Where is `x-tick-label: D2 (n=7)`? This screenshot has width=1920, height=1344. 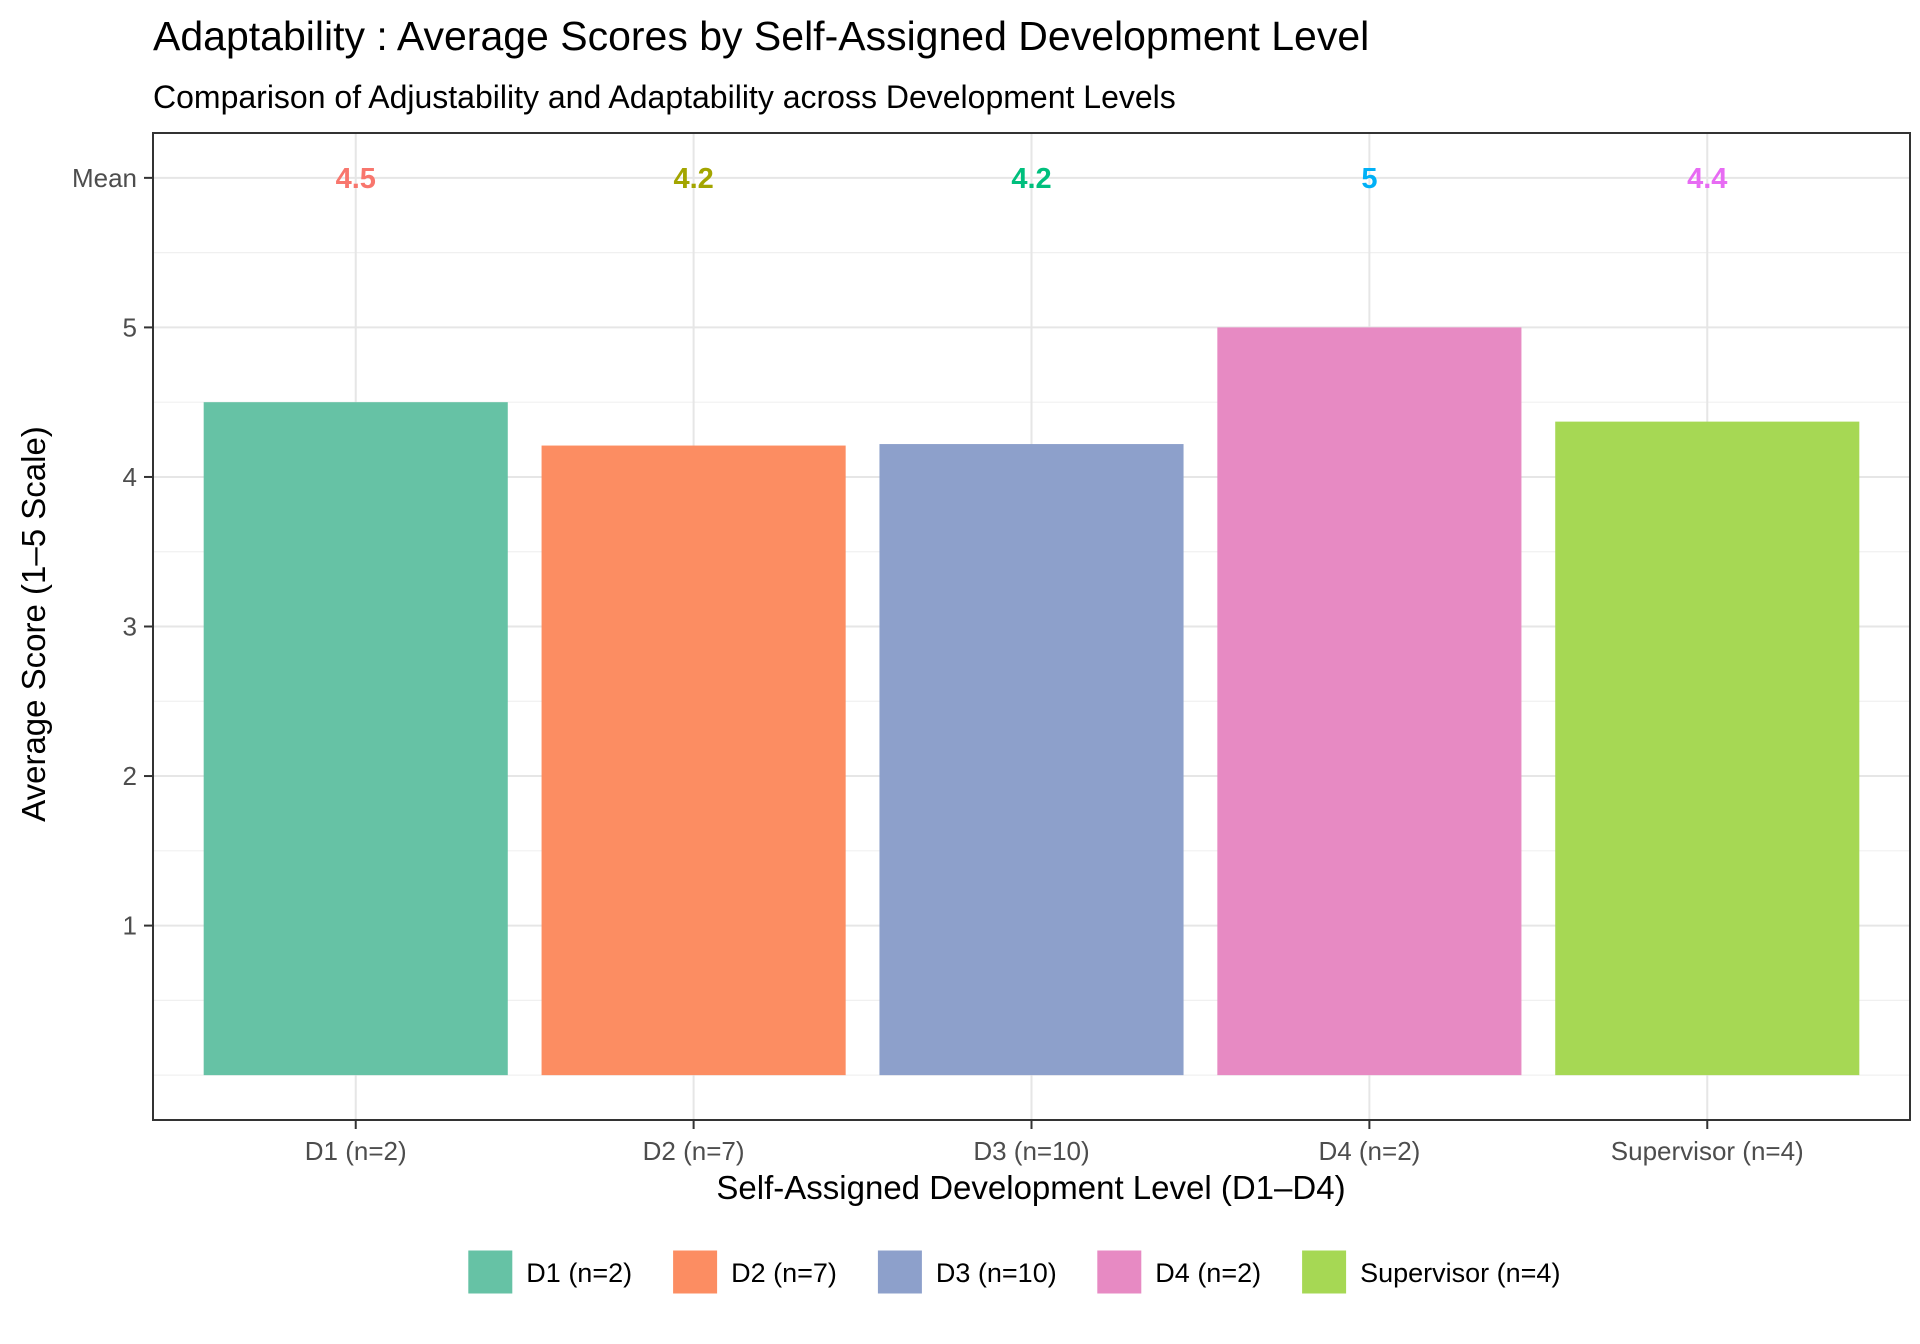
x-tick-label: D2 (n=7) is located at coordinates (694, 1151).